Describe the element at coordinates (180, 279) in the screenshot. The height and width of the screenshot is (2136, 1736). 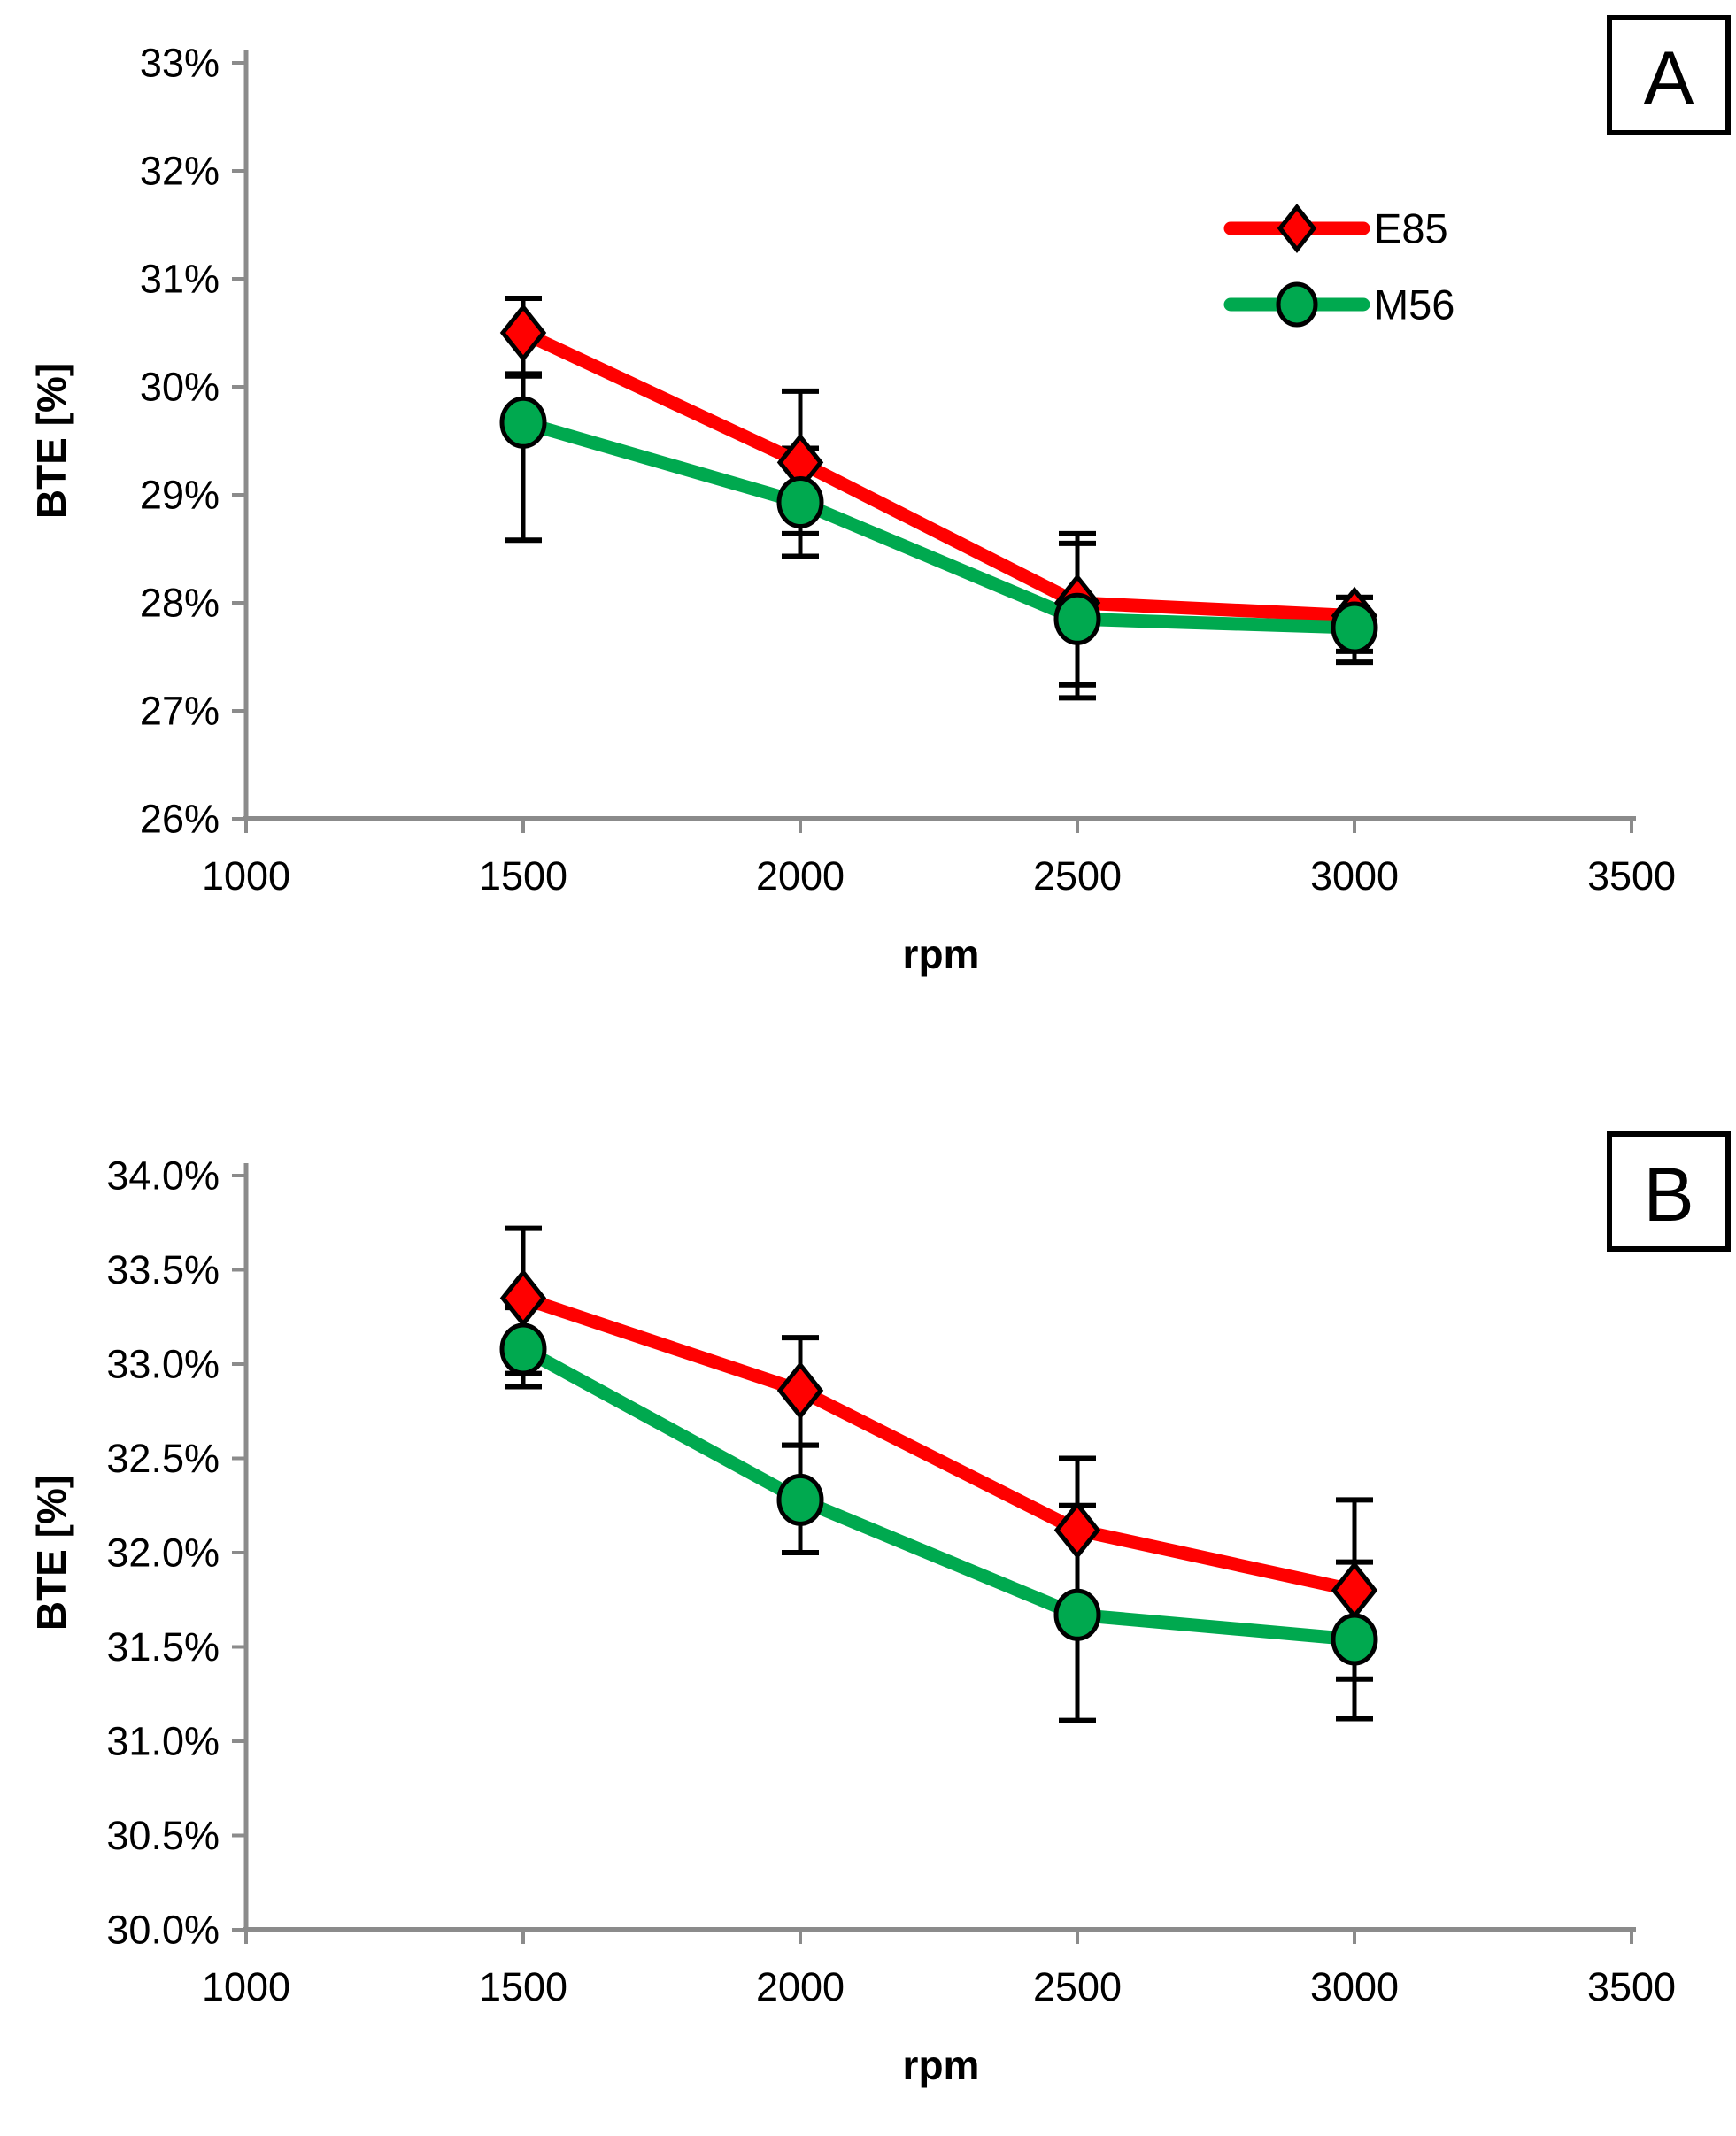
I see `y-tick-label: 31%` at that location.